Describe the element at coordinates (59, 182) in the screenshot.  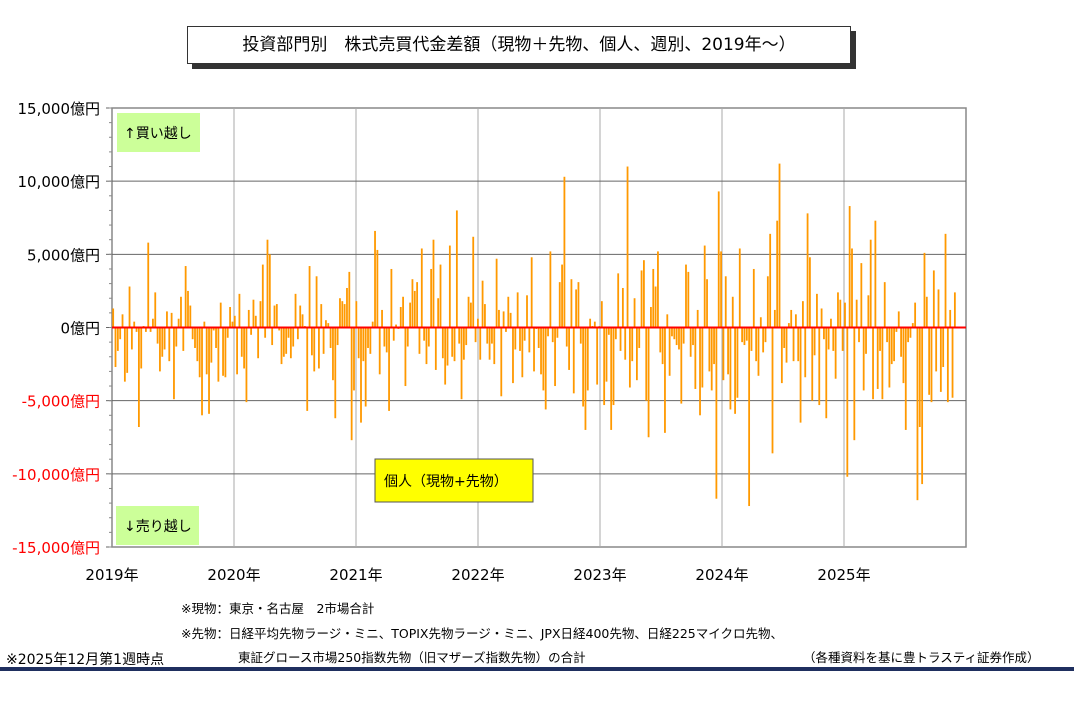
I see `y-tick-label: 10,000億円` at that location.